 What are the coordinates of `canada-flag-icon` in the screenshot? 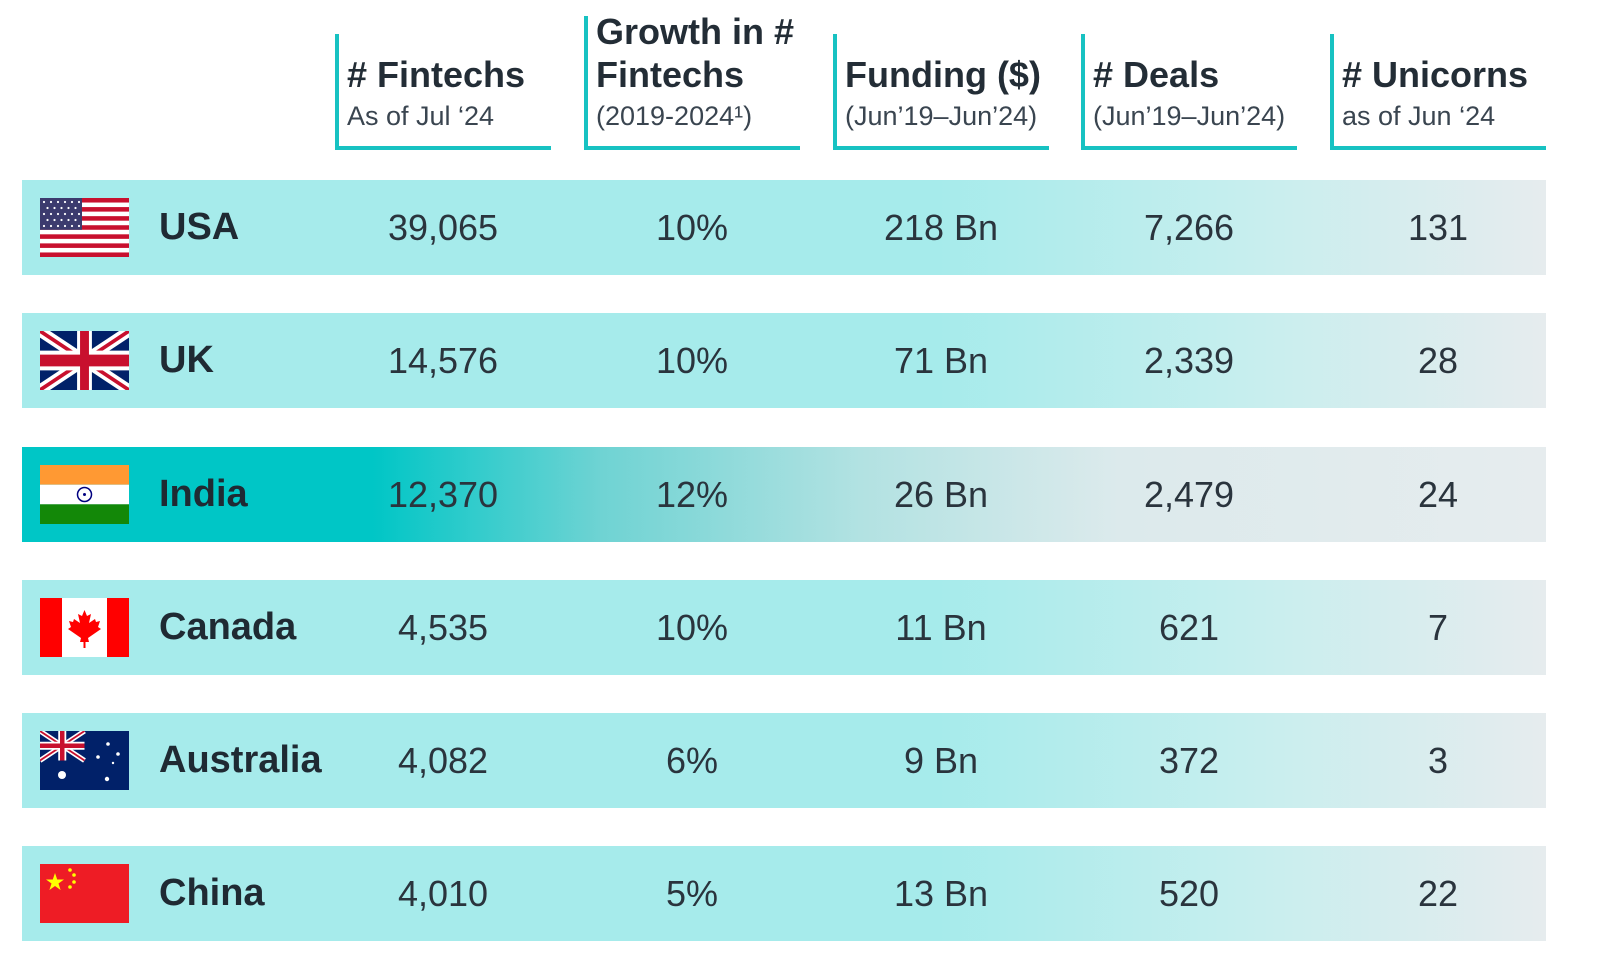 It's located at (84, 627).